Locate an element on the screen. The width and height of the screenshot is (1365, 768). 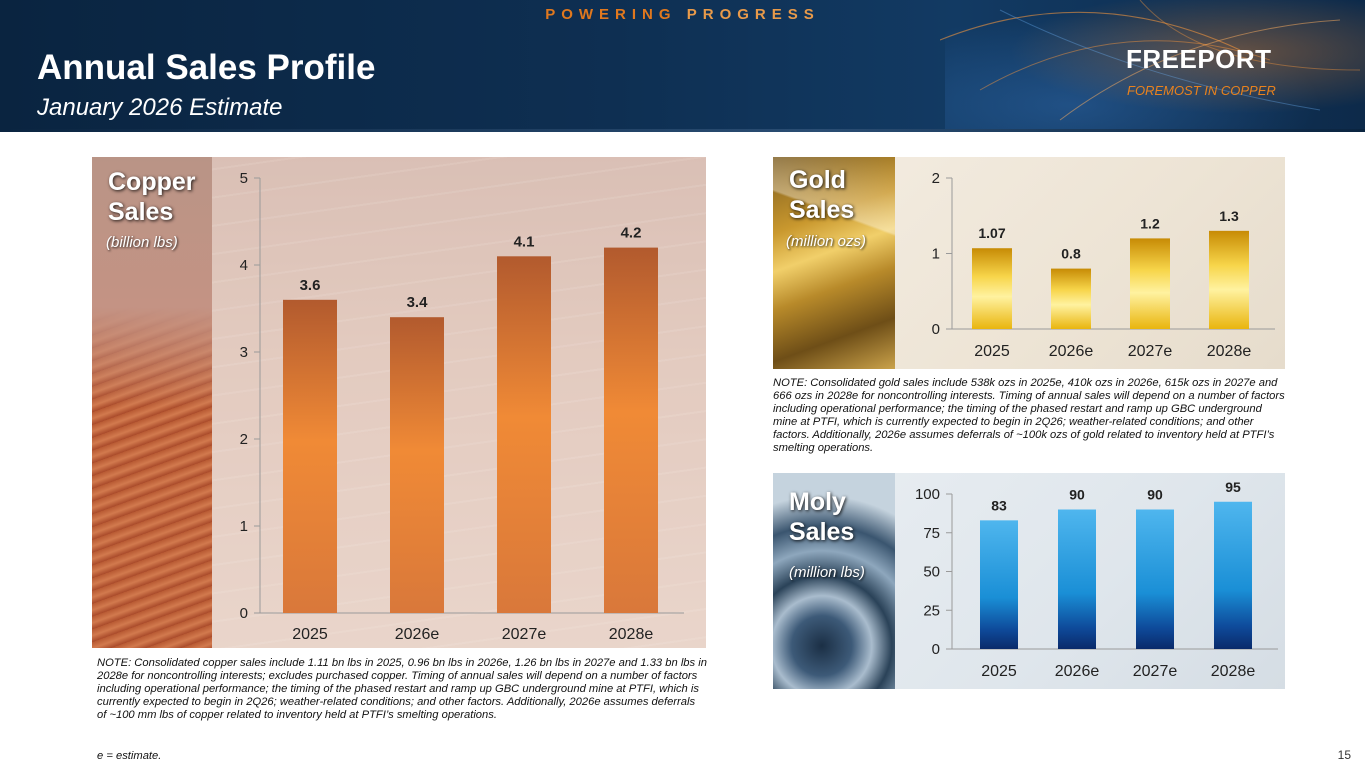
gold-category-label: 2026e is located at coordinates (1071, 351).